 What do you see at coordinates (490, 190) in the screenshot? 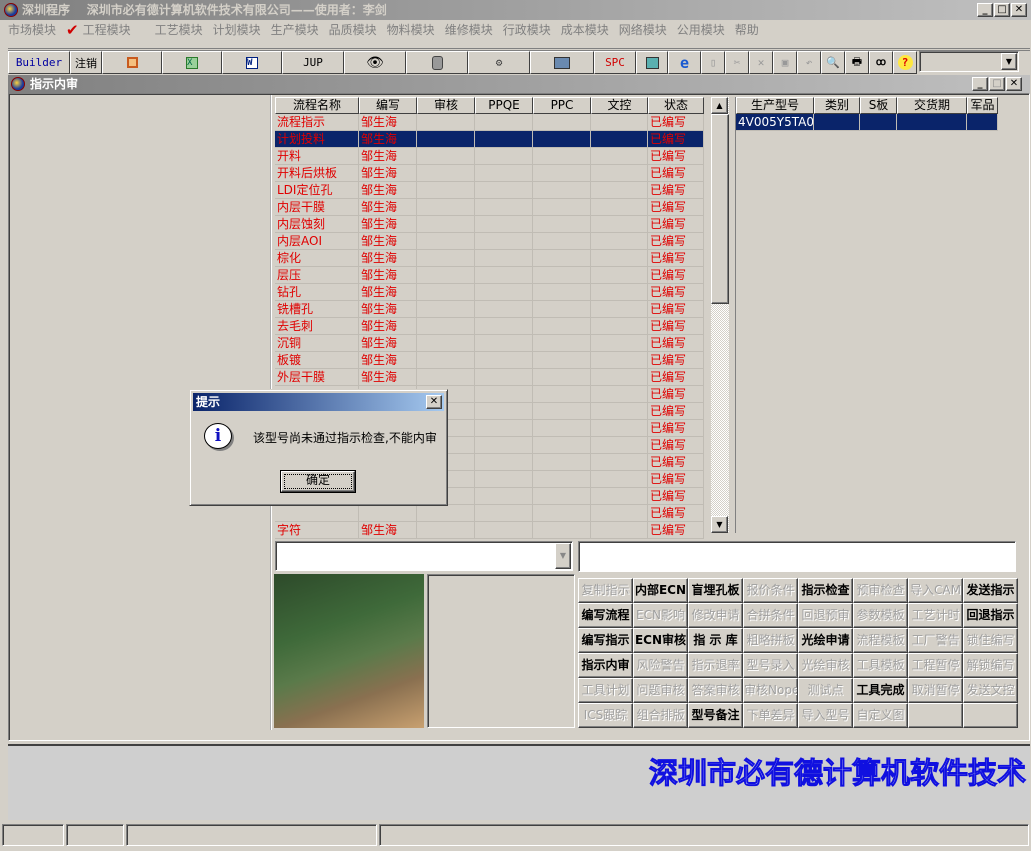
I see `table-row: LDI定位孔 邹生海 已编写` at bounding box center [490, 190].